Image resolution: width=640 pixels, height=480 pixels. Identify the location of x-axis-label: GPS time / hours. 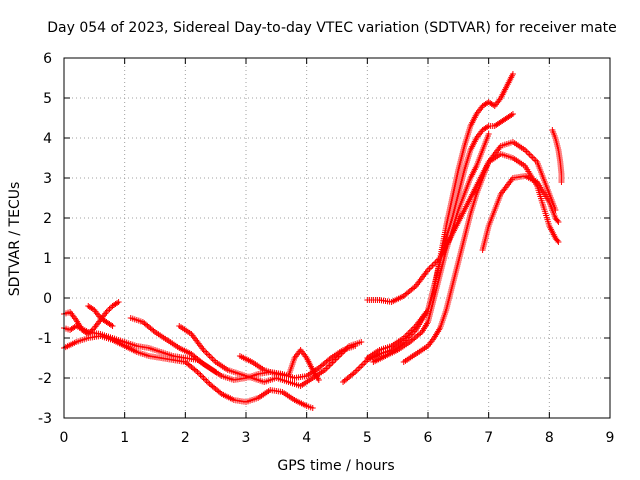
(335, 466).